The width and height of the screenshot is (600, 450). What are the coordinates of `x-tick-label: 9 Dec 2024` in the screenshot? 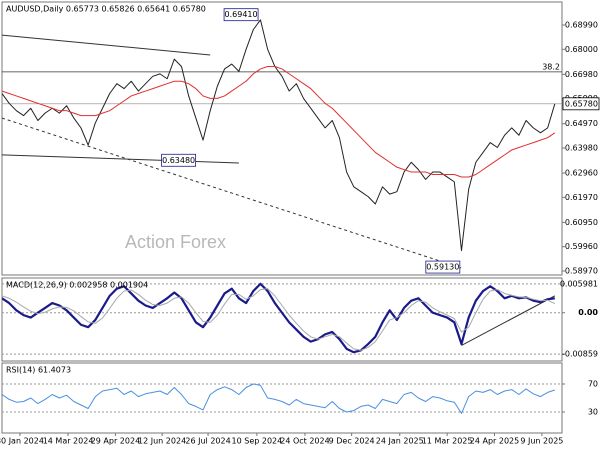 It's located at (352, 441).